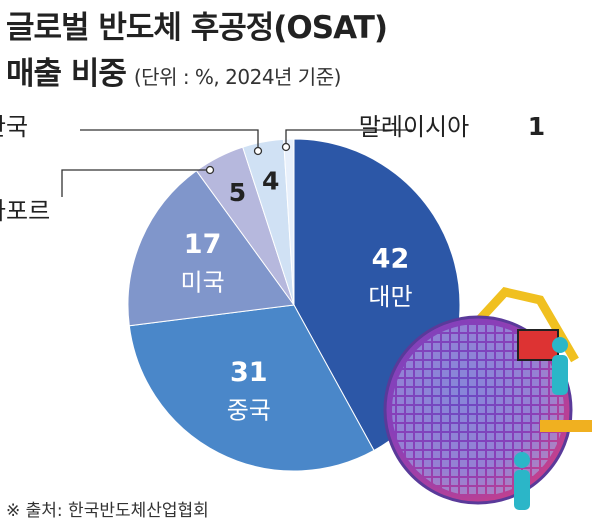  What do you see at coordinates (391, 259) in the screenshot?
I see `value-label: 42` at bounding box center [391, 259].